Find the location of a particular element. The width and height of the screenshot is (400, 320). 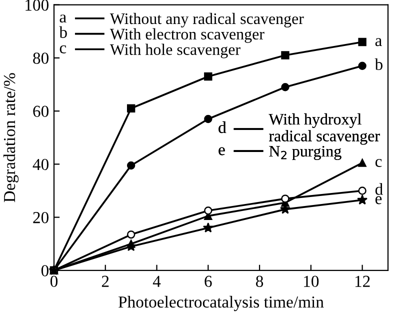

x-tick-label: 4 is located at coordinates (156, 281).